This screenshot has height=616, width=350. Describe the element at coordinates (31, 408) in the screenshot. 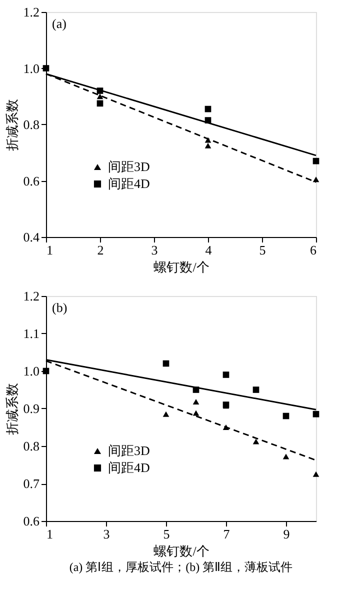

I see `y-tick-label: 0.9` at that location.